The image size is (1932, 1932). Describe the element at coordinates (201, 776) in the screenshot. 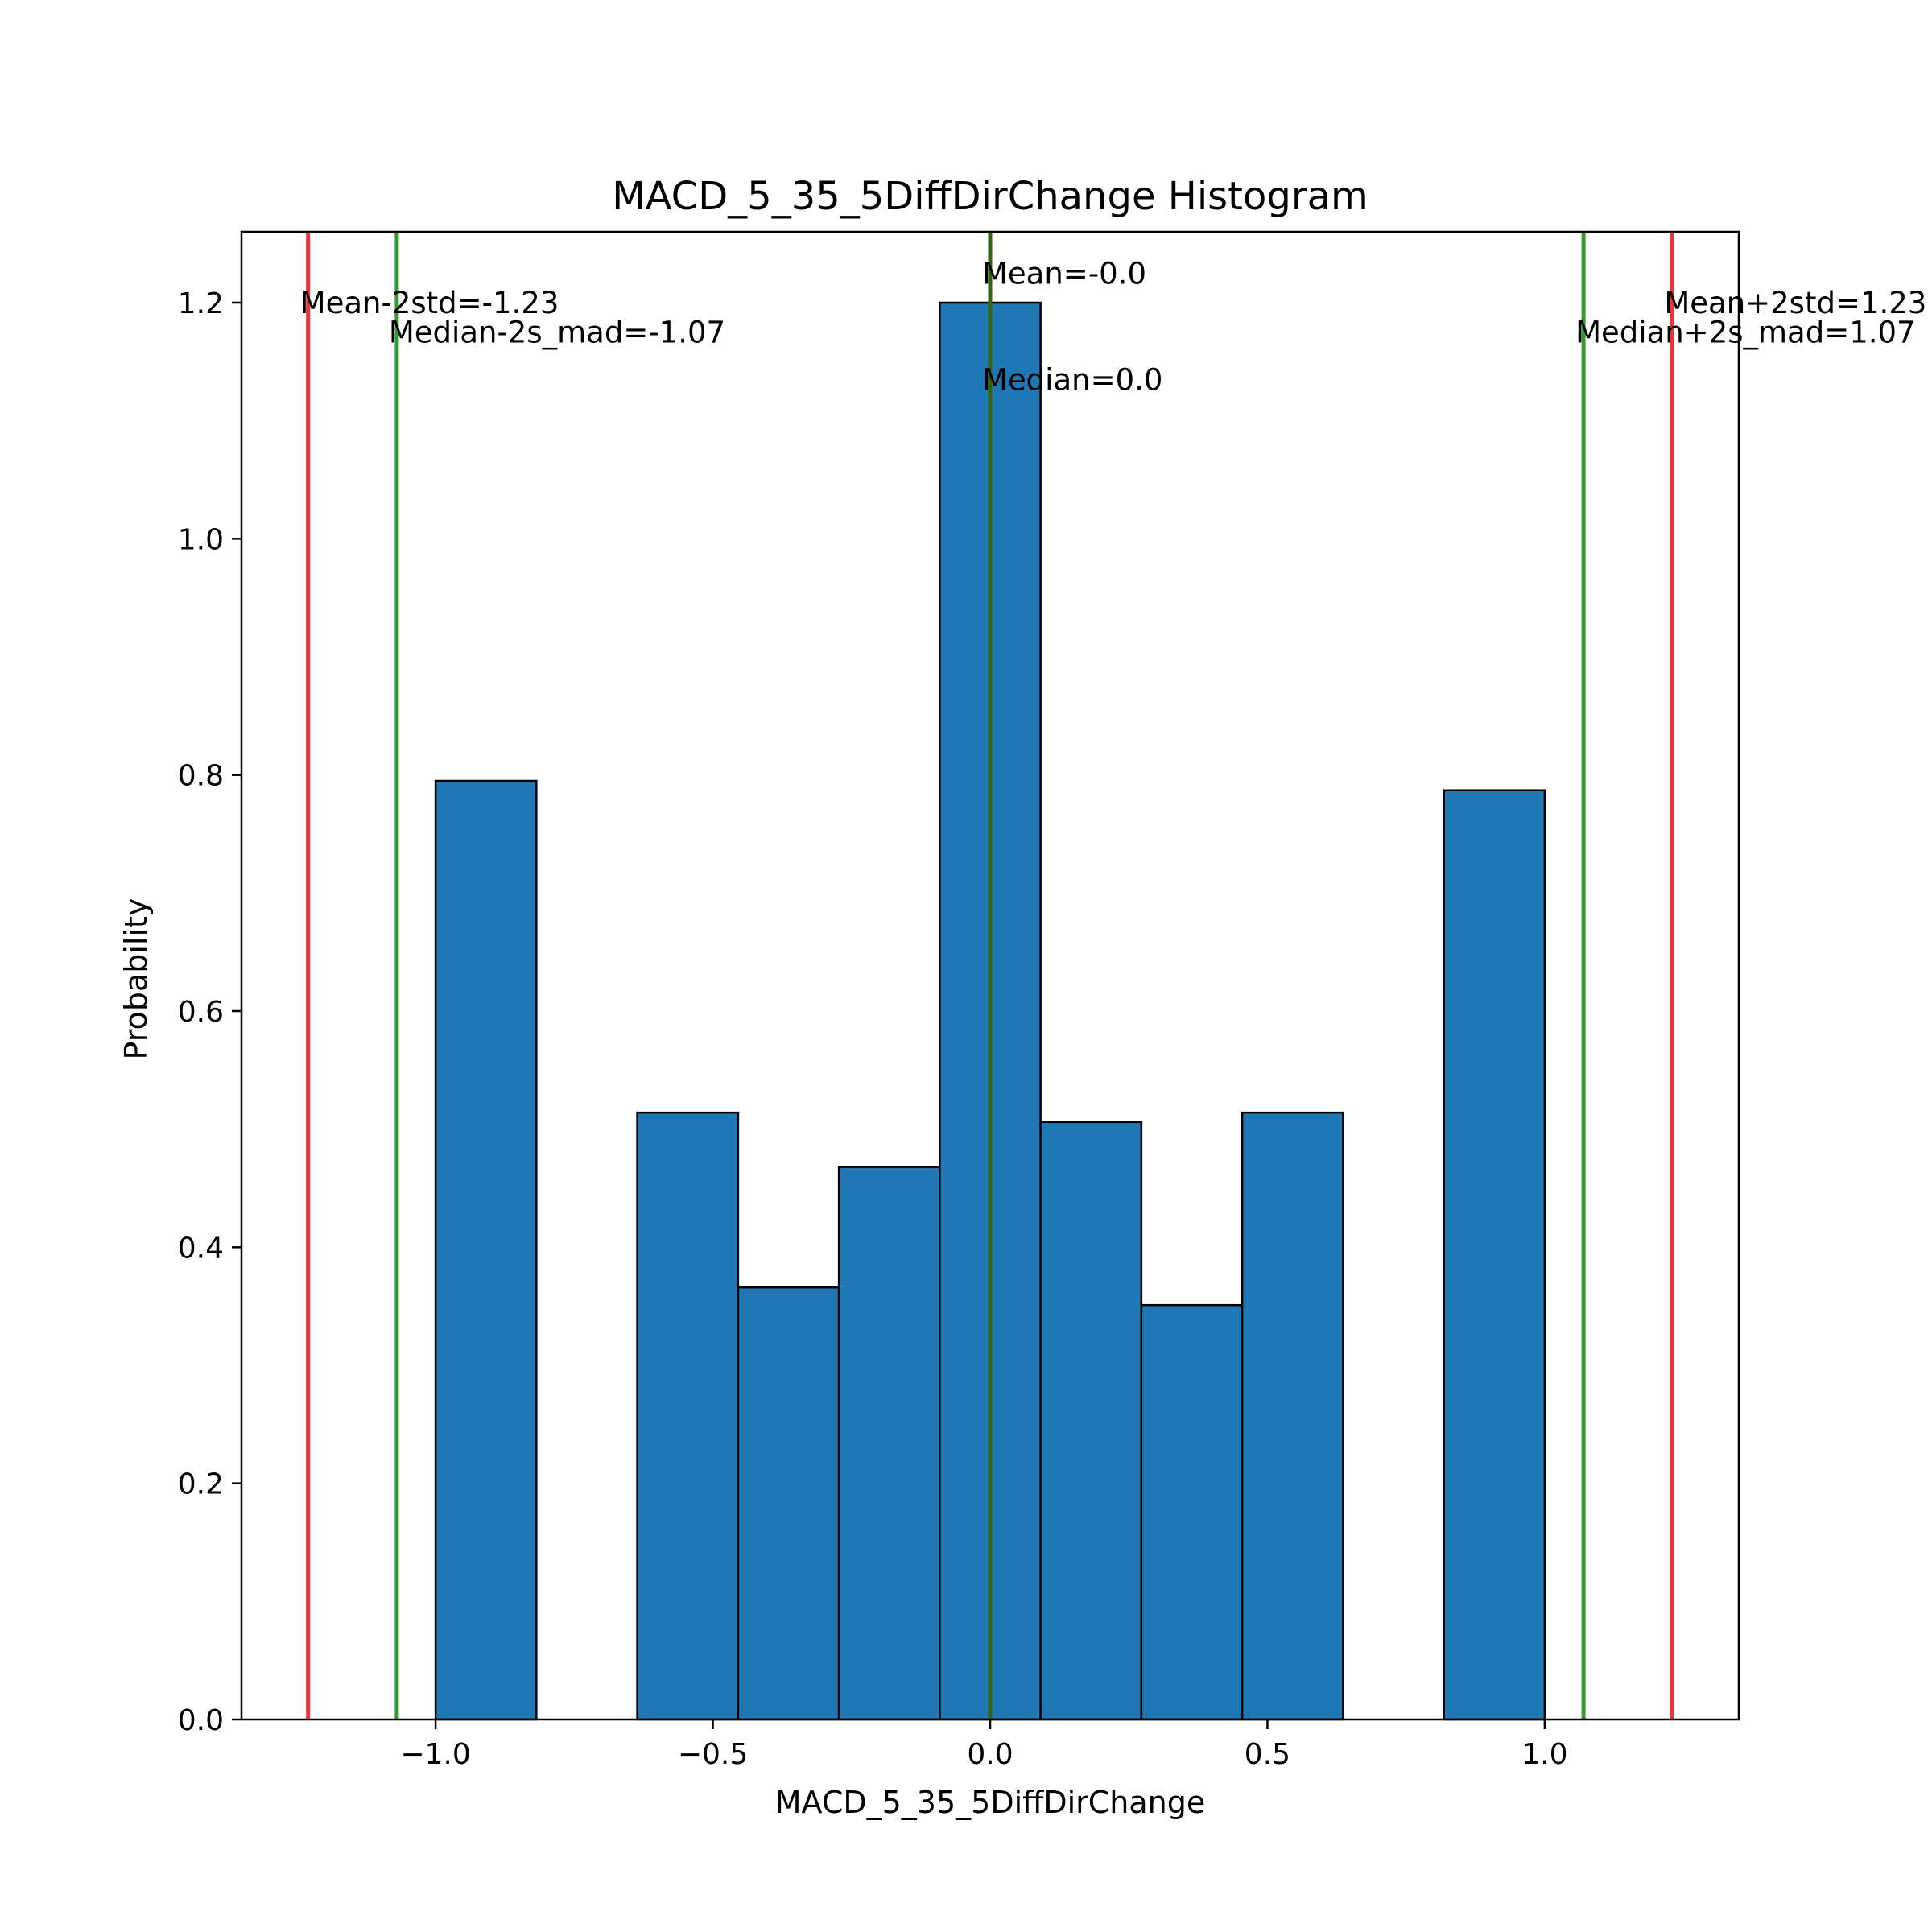

I see `y-tick-label-5: 0.8` at that location.